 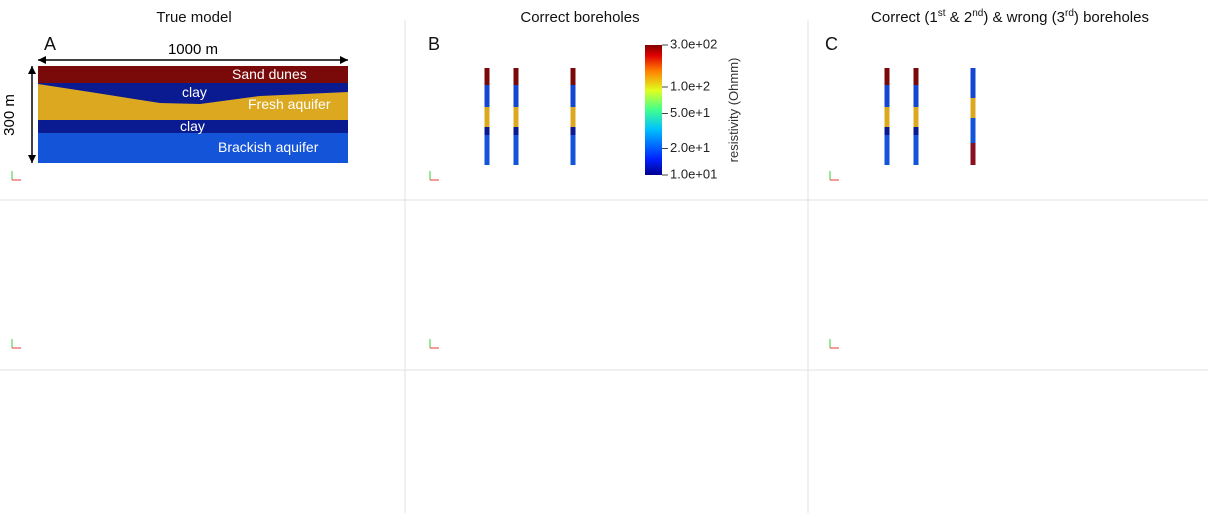 What do you see at coordinates (193, 74) in the screenshot?
I see `sand-dunes-layer` at bounding box center [193, 74].